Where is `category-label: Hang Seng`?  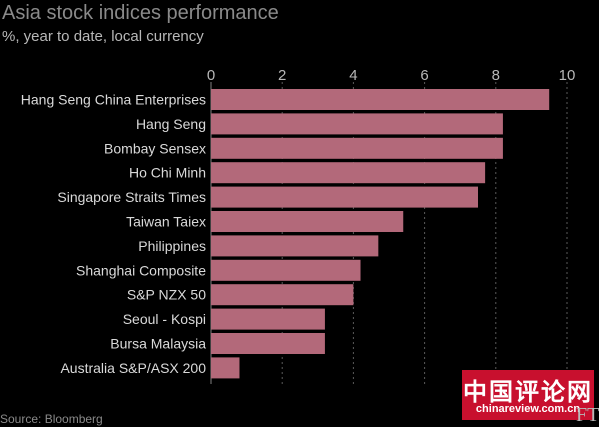 category-label: Hang Seng is located at coordinates (171, 124).